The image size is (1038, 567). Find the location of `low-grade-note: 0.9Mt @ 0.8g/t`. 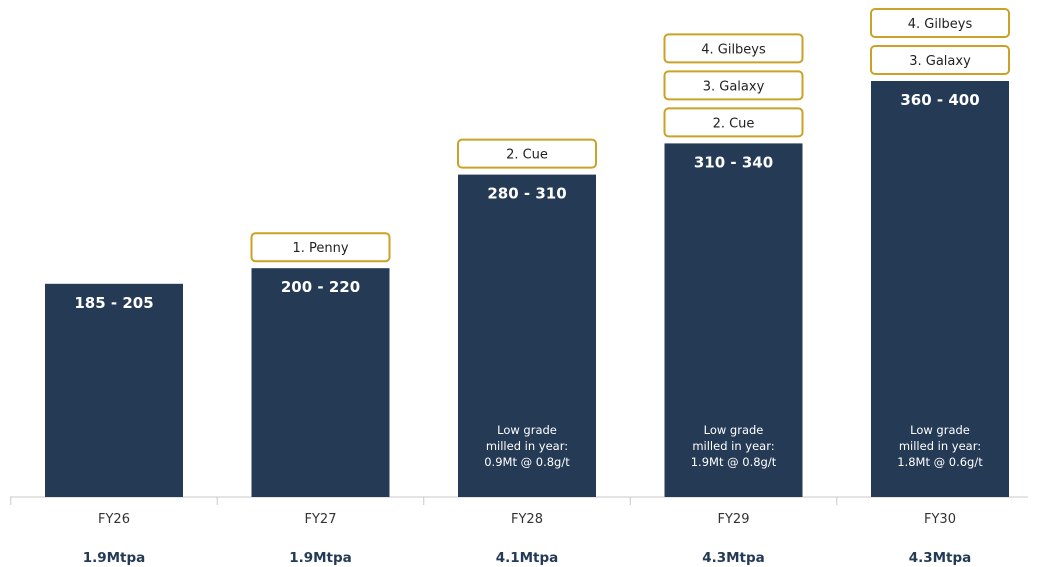

low-grade-note: 0.9Mt @ 0.8g/t is located at coordinates (527, 462).